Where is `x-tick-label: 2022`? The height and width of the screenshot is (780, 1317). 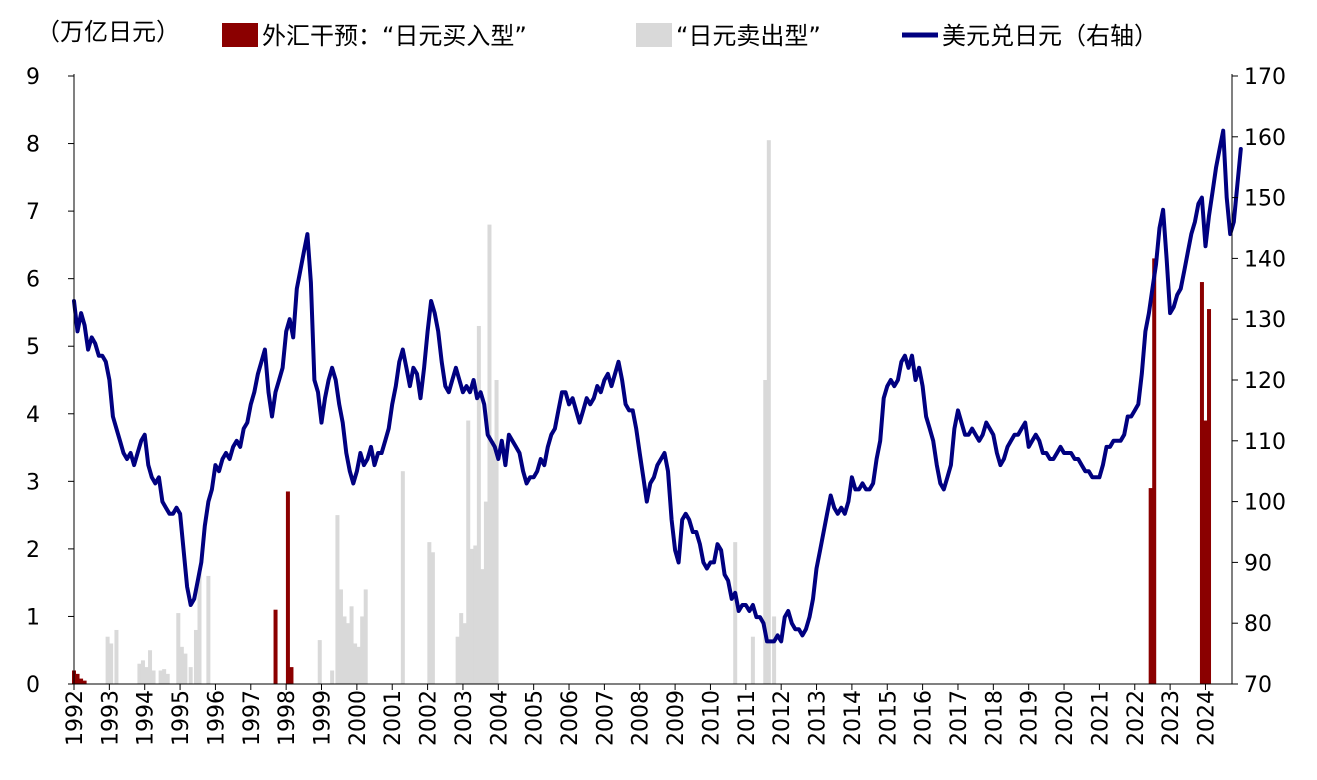 x-tick-label: 2022 is located at coordinates (1136, 718).